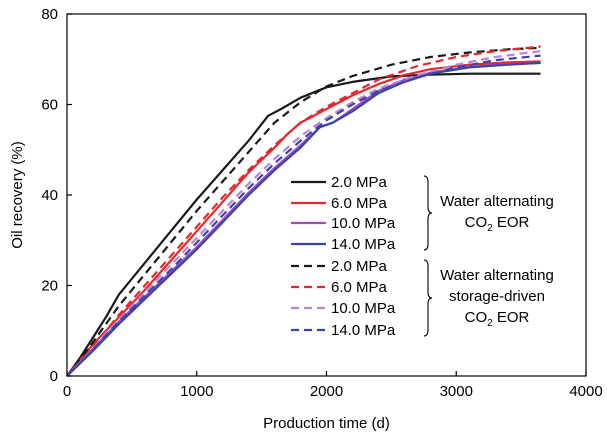 The height and width of the screenshot is (434, 607). What do you see at coordinates (497, 201) in the screenshot?
I see `legend-group-label-wag: Water alternating` at bounding box center [497, 201].